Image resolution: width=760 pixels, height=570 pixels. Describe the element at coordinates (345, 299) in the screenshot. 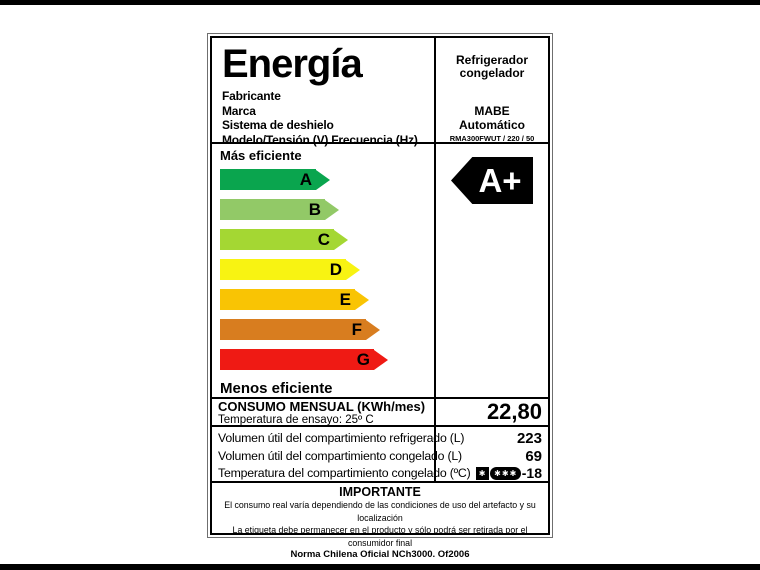

I see `grade-letter: E` at that location.